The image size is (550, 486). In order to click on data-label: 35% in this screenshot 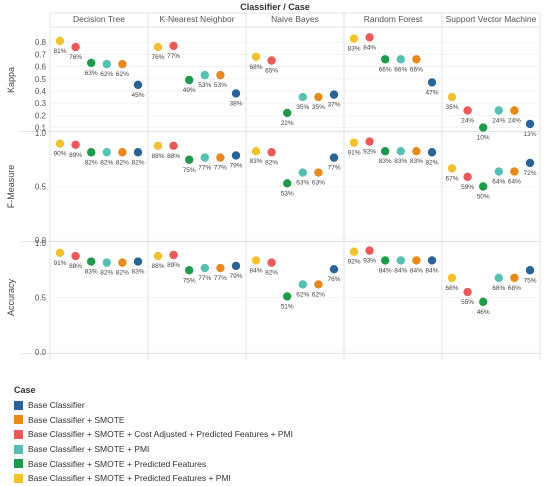, I will do `click(302, 107)`.